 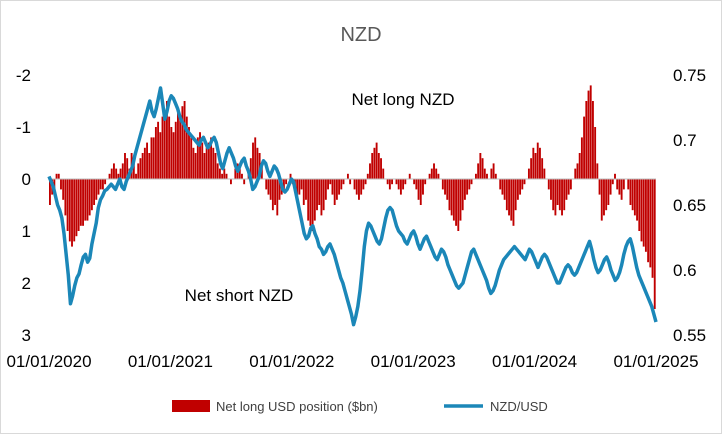 What do you see at coordinates (23, 205) in the screenshot?
I see `y-left-axis: -2 -1 0 1 2 3` at bounding box center [23, 205].